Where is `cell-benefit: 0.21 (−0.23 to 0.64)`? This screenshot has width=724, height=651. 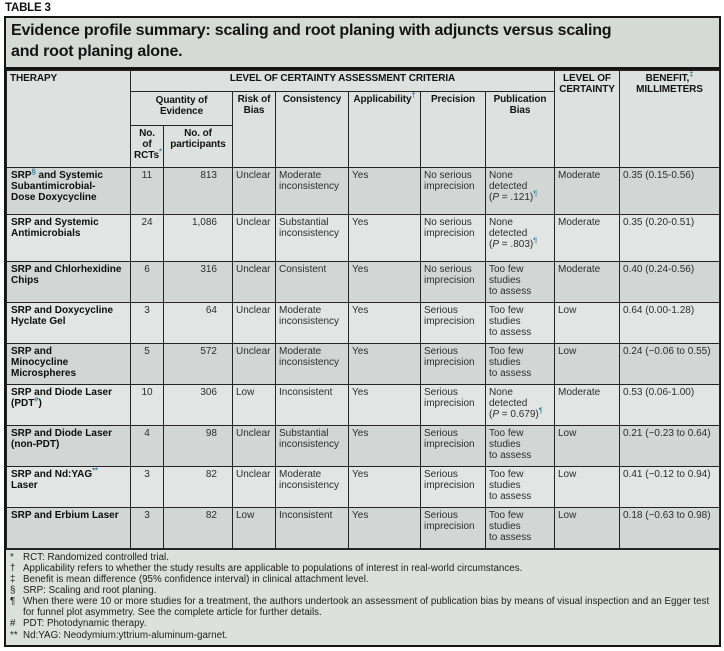 cell-benefit: 0.21 (−0.23 to 0.64) is located at coordinates (669, 445).